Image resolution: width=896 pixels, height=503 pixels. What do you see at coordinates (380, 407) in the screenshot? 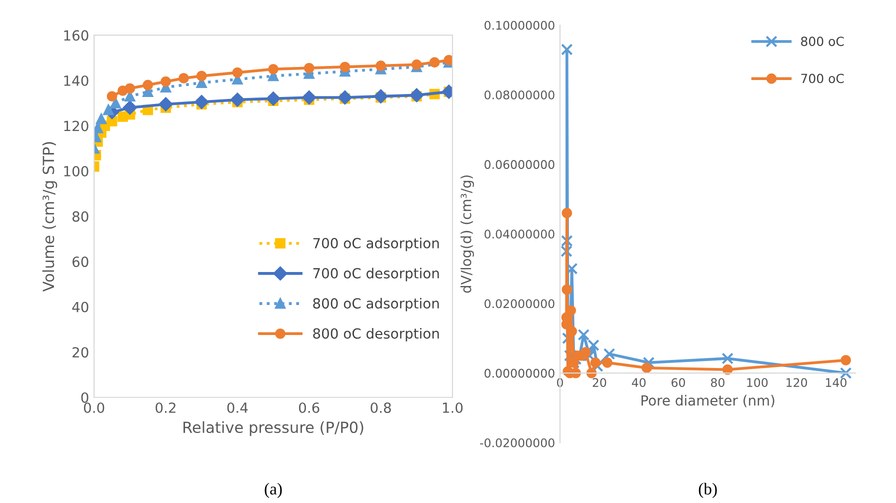
I see `x-tick-label: 0.8` at bounding box center [380, 407].